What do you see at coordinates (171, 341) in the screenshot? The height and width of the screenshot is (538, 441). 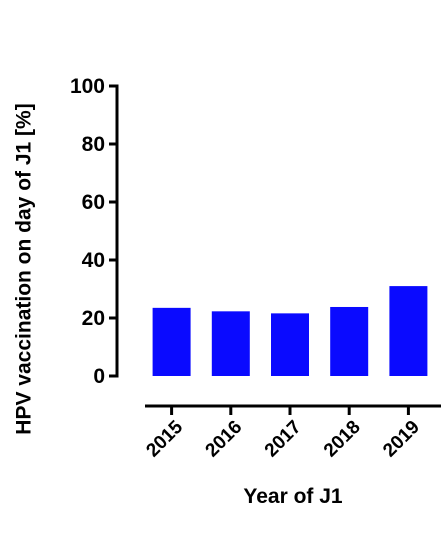 I see `bar-2015` at bounding box center [171, 341].